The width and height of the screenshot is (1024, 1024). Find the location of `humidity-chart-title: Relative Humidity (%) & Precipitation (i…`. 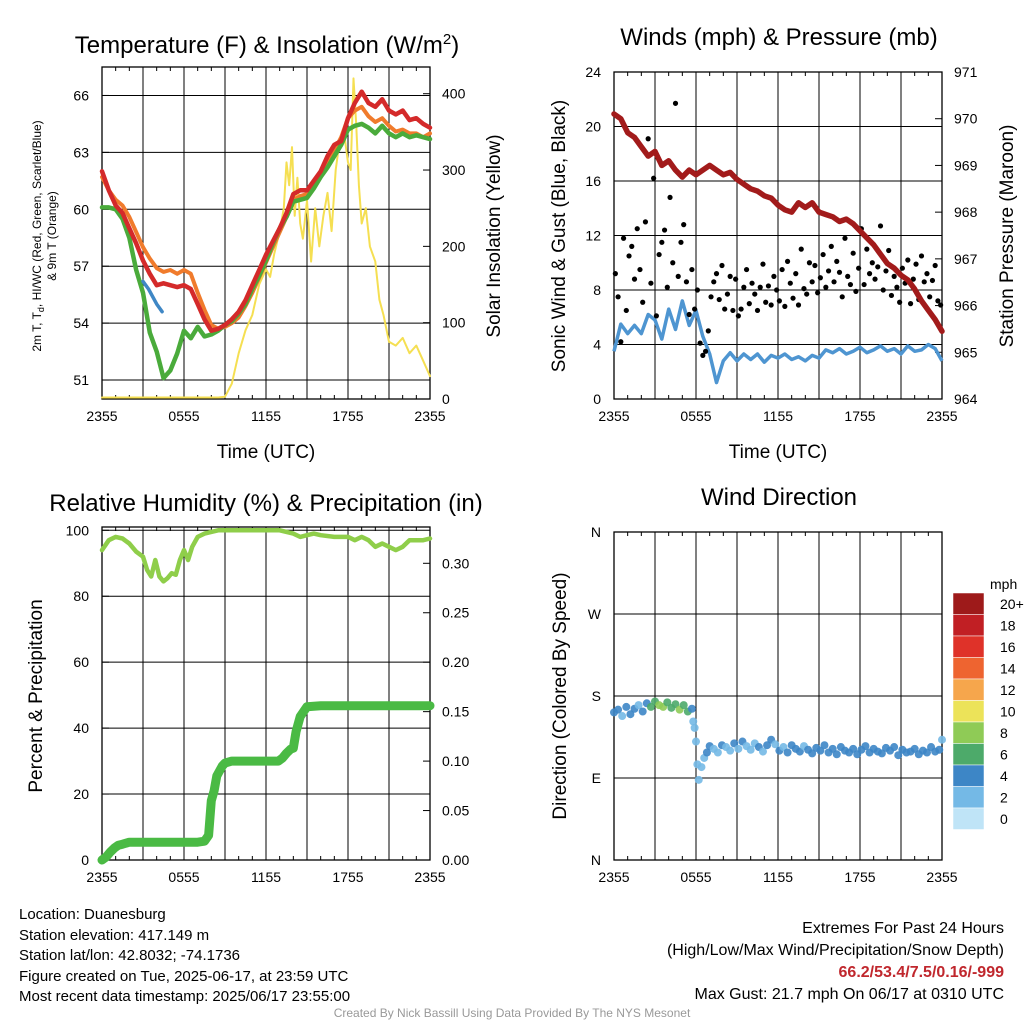

humidity-chart-title: Relative Humidity (%) & Precipitation (i… is located at coordinates (265, 503).